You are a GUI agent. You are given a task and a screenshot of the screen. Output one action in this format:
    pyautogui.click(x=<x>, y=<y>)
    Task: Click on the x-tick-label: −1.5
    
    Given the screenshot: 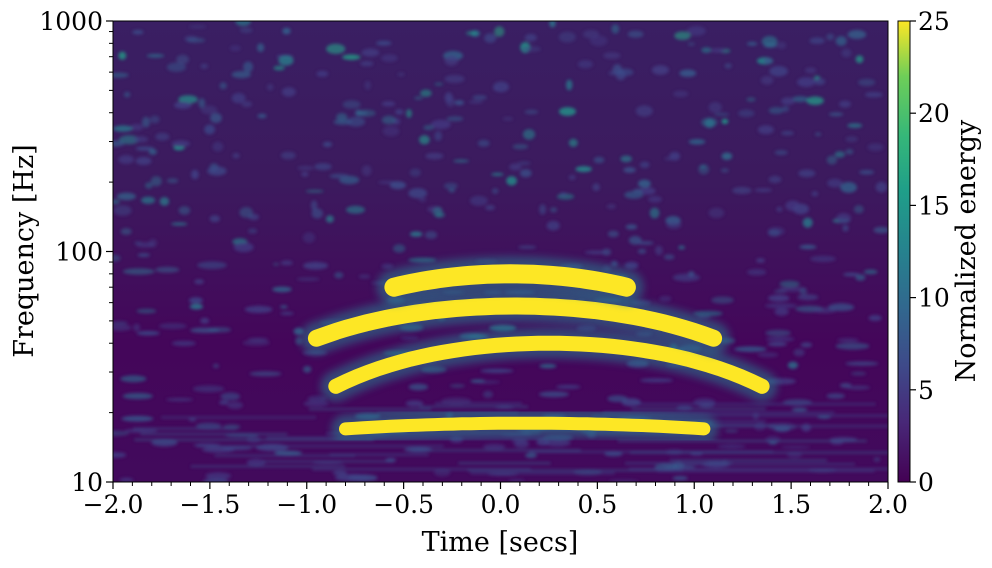 What is the action you would take?
    pyautogui.click(x=210, y=504)
    